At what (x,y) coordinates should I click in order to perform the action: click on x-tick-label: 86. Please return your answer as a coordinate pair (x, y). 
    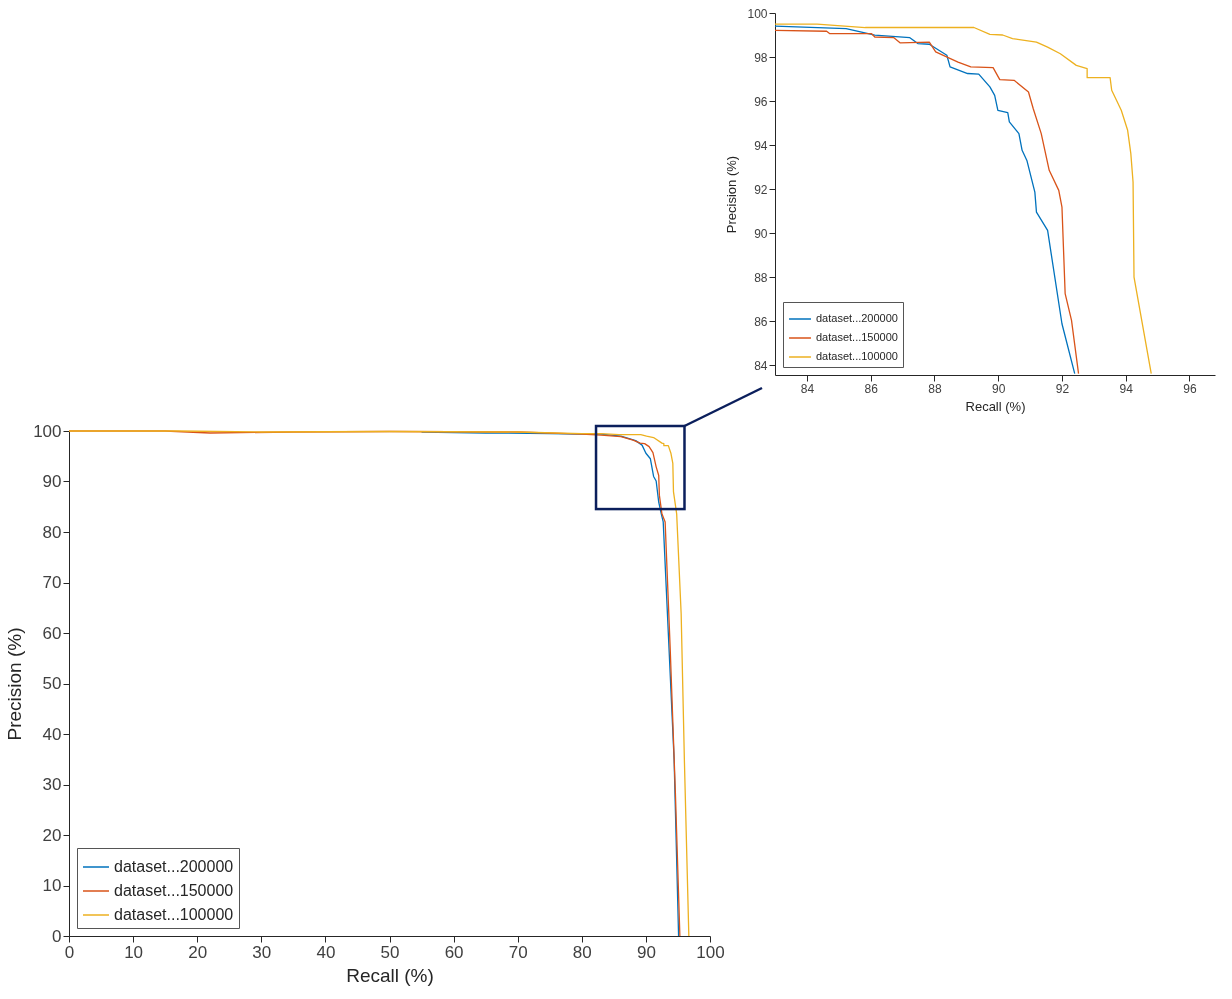
    Looking at the image, I should click on (871, 388).